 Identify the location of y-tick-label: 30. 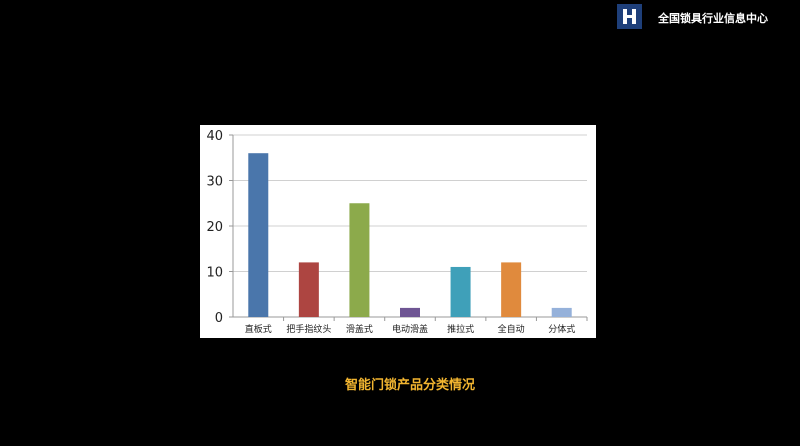
(214, 182).